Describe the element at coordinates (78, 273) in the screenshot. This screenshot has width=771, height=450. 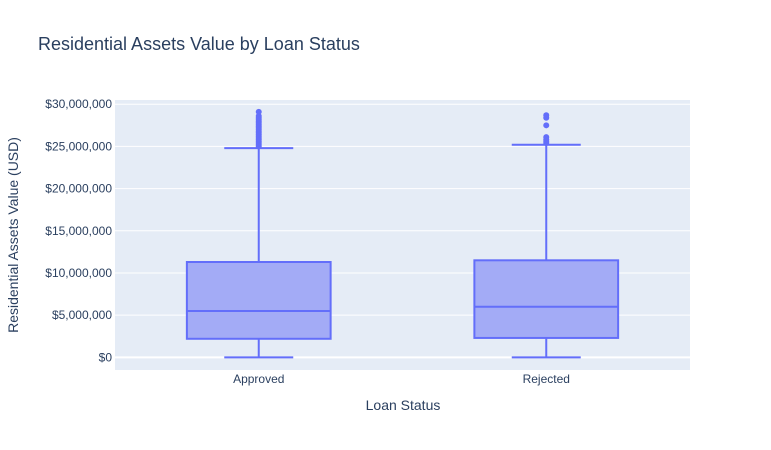
I see `y-tick-label: $10,000,000` at that location.